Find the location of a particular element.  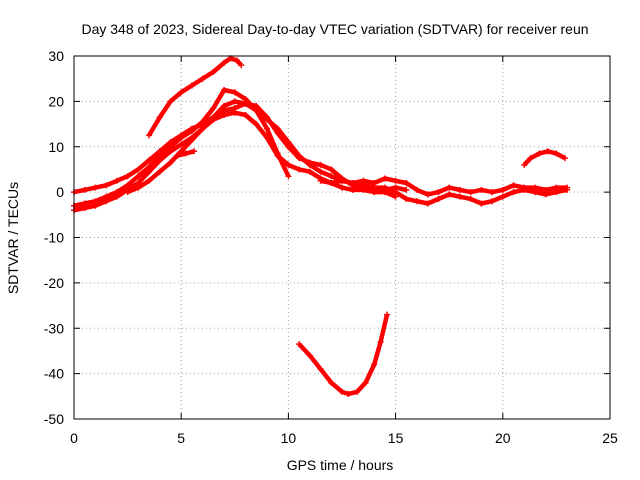

y-tick-label: -20 is located at coordinates (54, 283).